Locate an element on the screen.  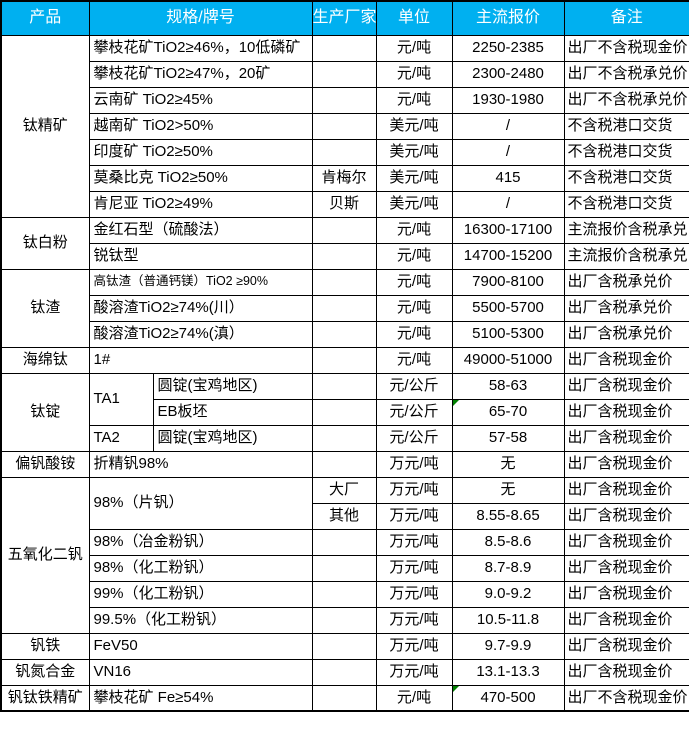
price-cell: 57-58 is located at coordinates (508, 438).